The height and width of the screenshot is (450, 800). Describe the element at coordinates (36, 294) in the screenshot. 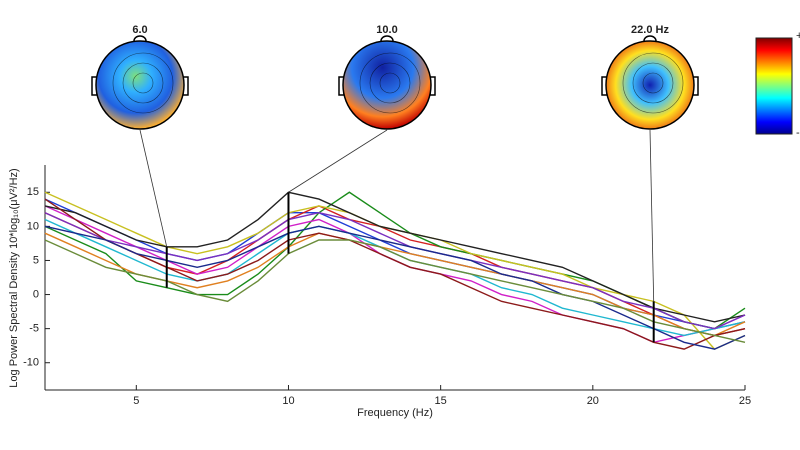

I see `y-tick-label: 0` at that location.